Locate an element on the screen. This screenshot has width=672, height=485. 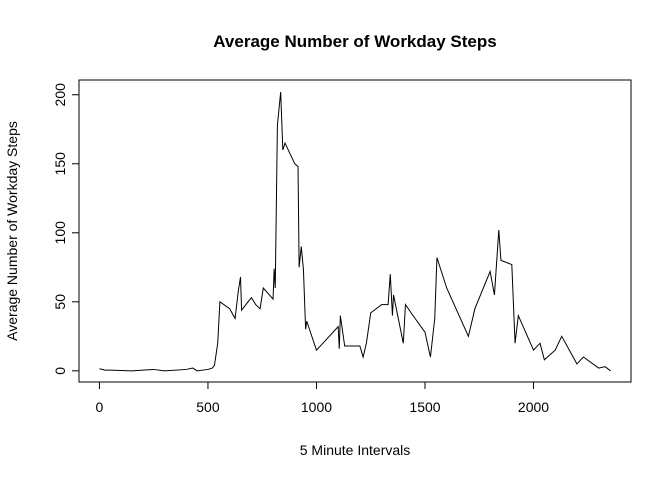
x-tick-label: 1500 is located at coordinates (424, 407).